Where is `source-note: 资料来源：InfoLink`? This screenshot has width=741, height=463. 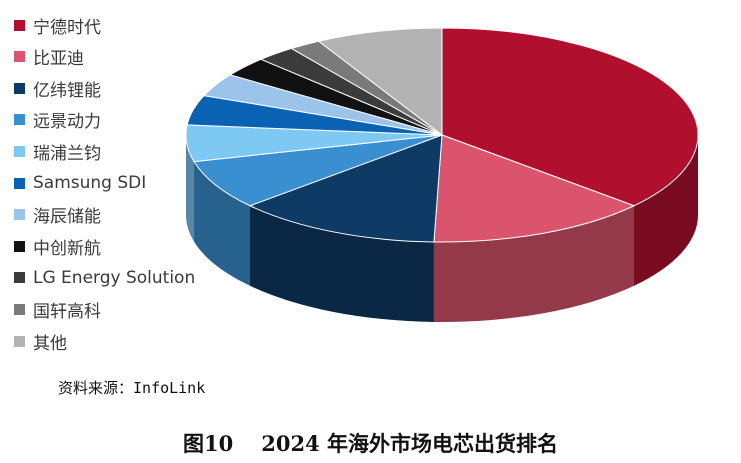 source-note: 资料来源：InfoLink is located at coordinates (132, 388).